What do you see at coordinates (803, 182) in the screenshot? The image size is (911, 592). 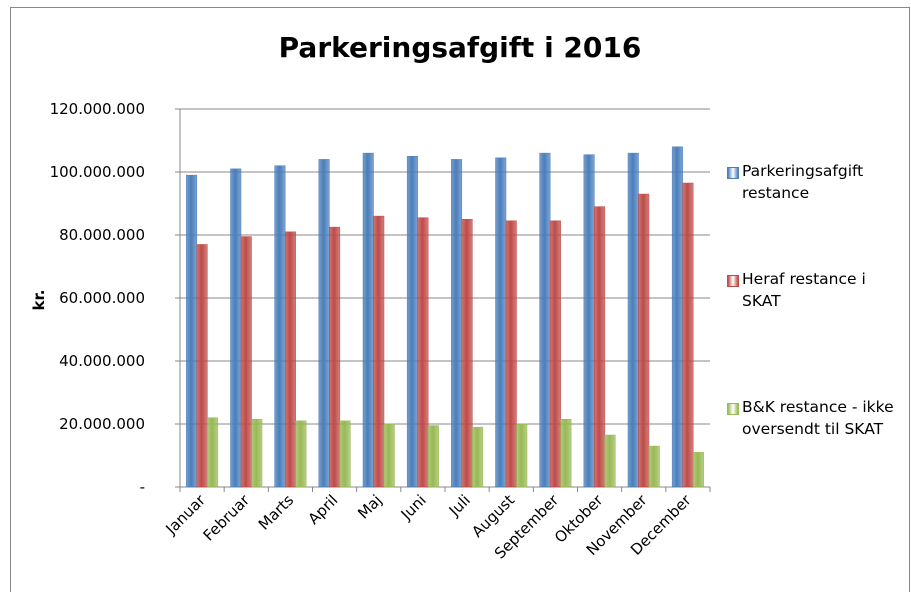 I see `legend-label: Parkeringsafgift restance` at bounding box center [803, 182].